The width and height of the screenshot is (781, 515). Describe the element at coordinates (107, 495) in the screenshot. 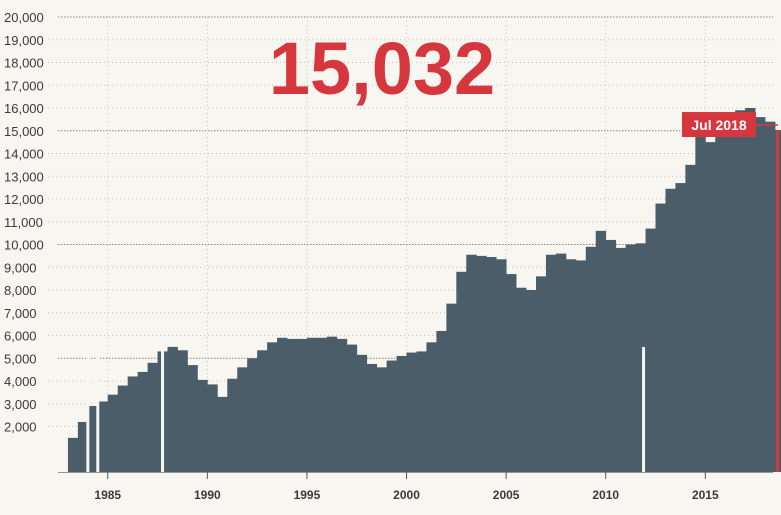

I see `x-tick-label: 1985` at that location.